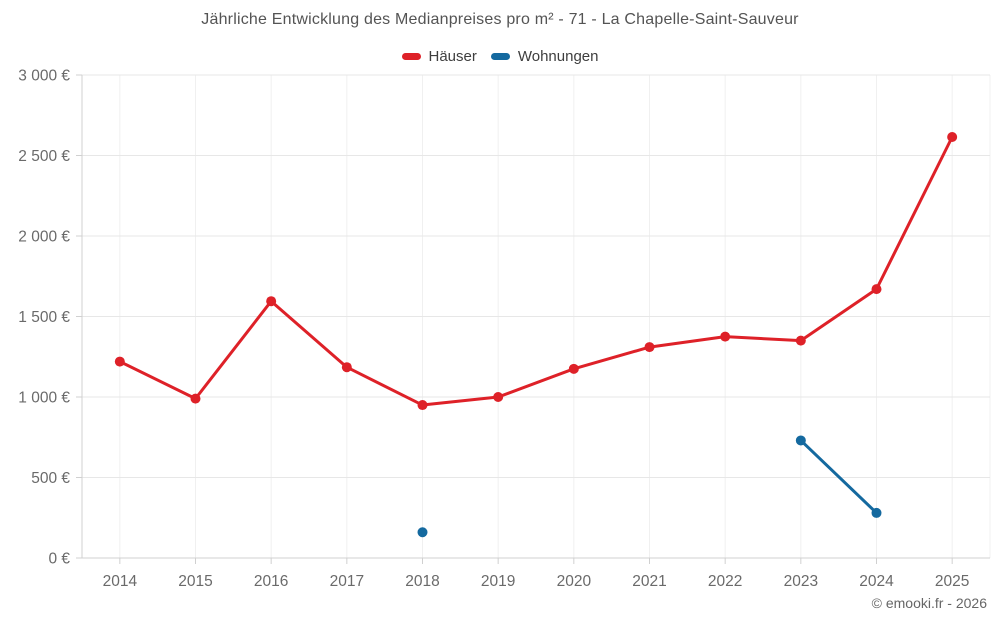 Image resolution: width=1000 pixels, height=625 pixels. Describe the element at coordinates (574, 581) in the screenshot. I see `x-axis-label: 2020` at that location.